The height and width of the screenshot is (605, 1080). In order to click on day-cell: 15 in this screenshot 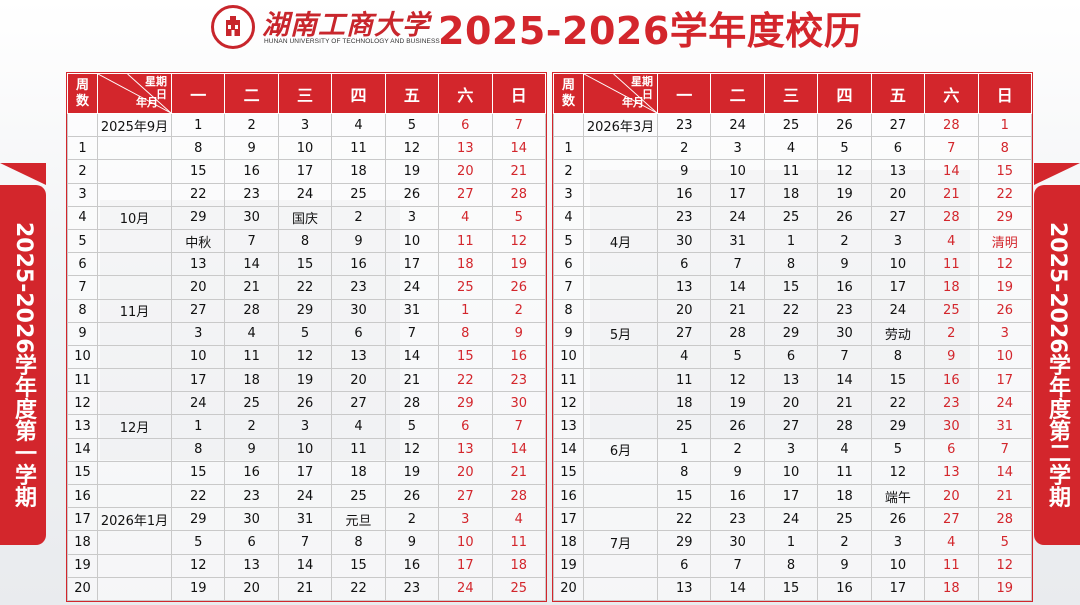, I will do `click(358, 565)`.